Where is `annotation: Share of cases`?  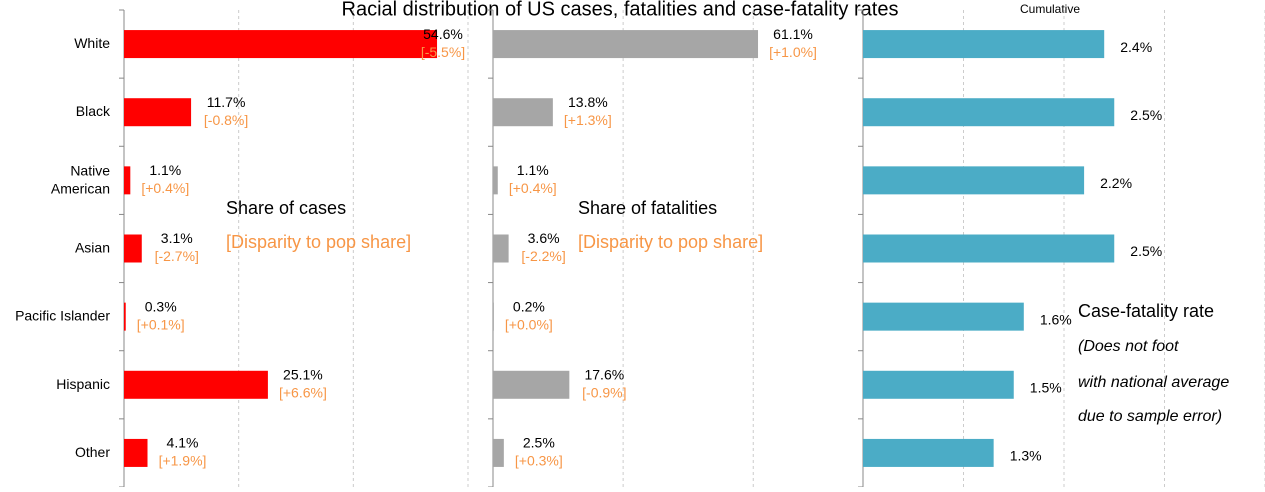
annotation: Share of cases is located at coordinates (286, 208).